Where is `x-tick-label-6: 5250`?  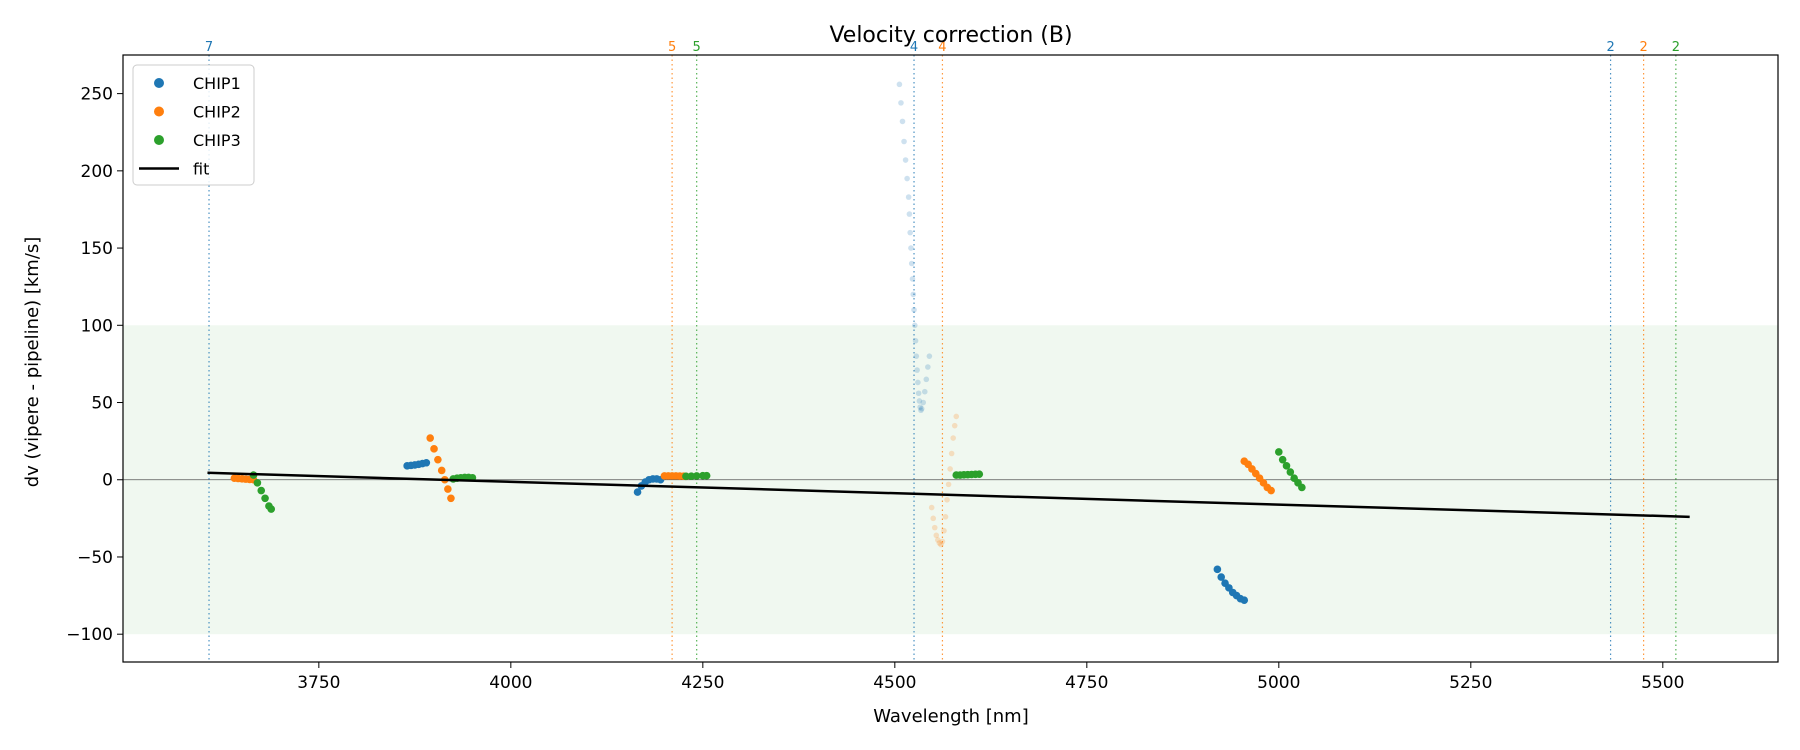 x-tick-label-6: 5250 is located at coordinates (1470, 683).